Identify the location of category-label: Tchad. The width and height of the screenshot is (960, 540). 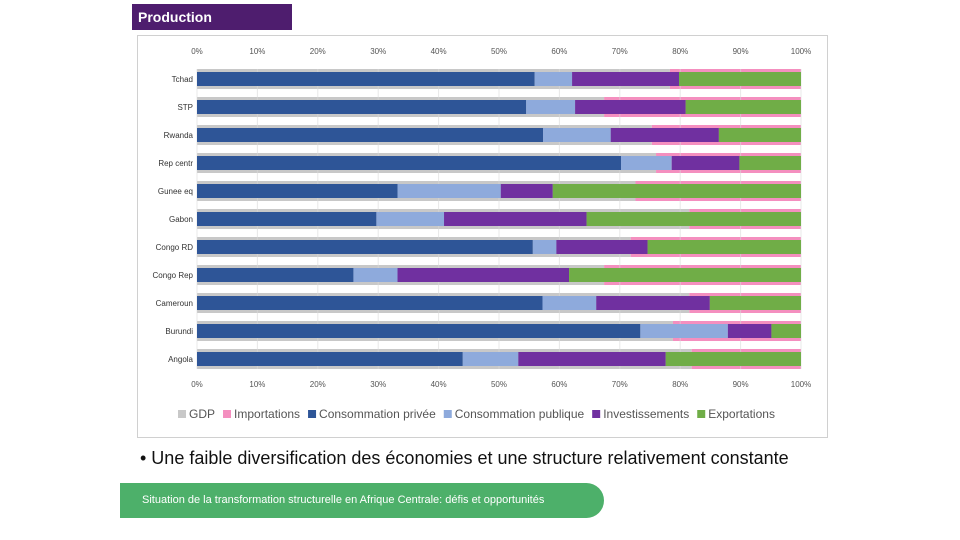
(182, 79).